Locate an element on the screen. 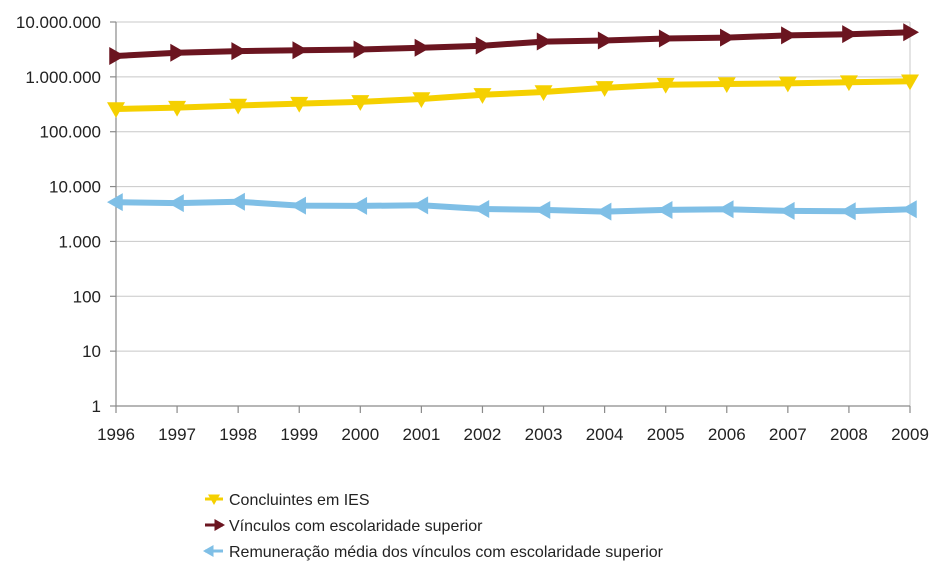 The height and width of the screenshot is (563, 933). x-tick-label: 2007 is located at coordinates (788, 434).